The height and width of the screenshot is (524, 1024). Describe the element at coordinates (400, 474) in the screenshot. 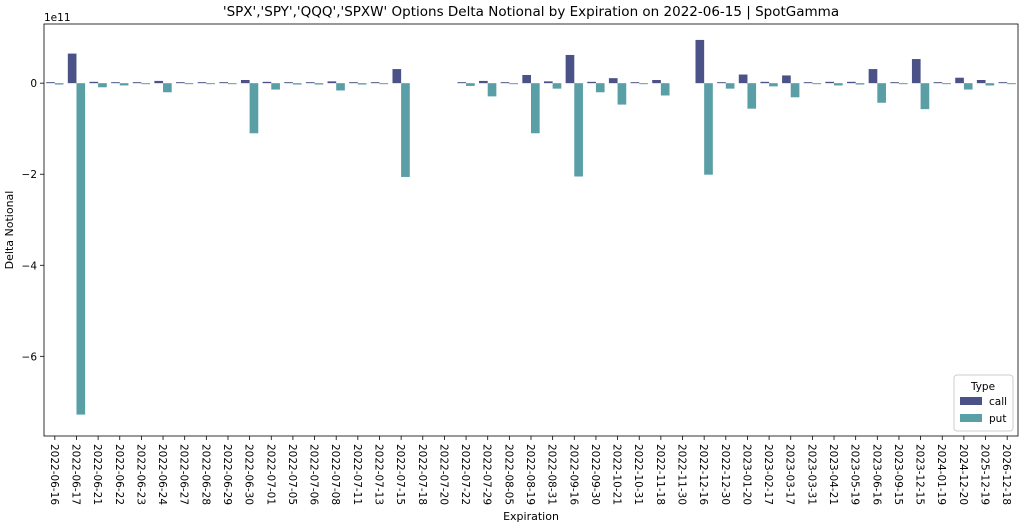

I see `x-tick-label: 2022-07-15` at that location.